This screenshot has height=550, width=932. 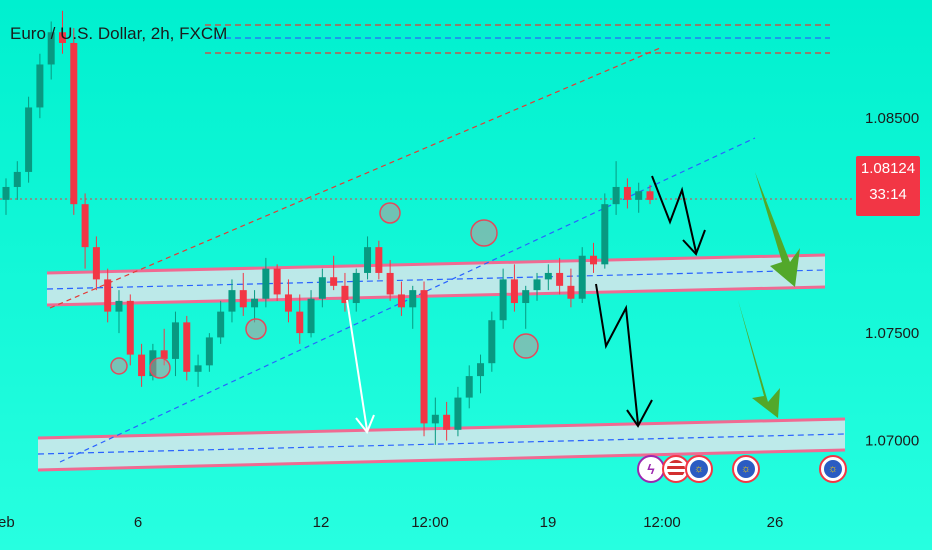 What do you see at coordinates (441, 444) in the screenshot?
I see `low-zone-midline` at bounding box center [441, 444].